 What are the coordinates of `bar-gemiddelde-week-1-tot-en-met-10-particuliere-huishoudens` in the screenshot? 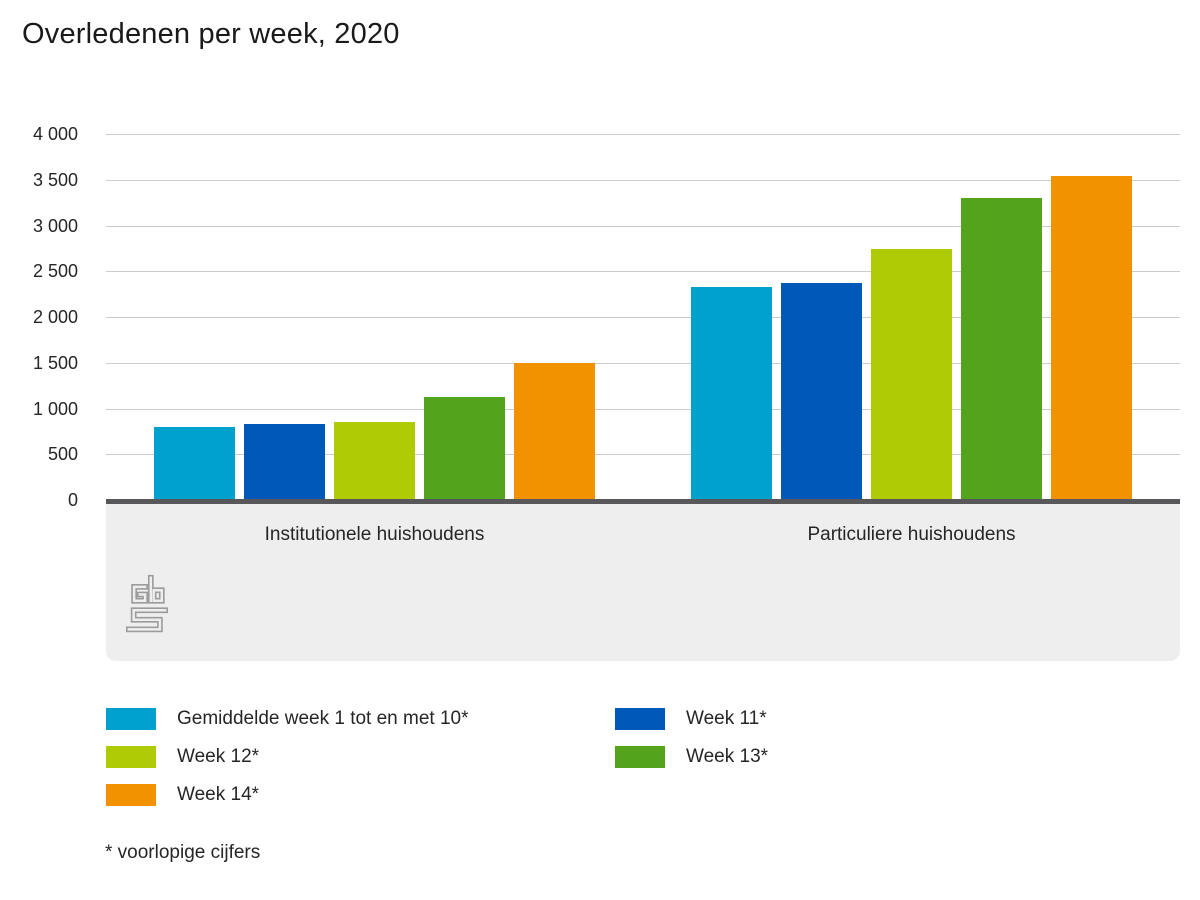 It's located at (731, 393).